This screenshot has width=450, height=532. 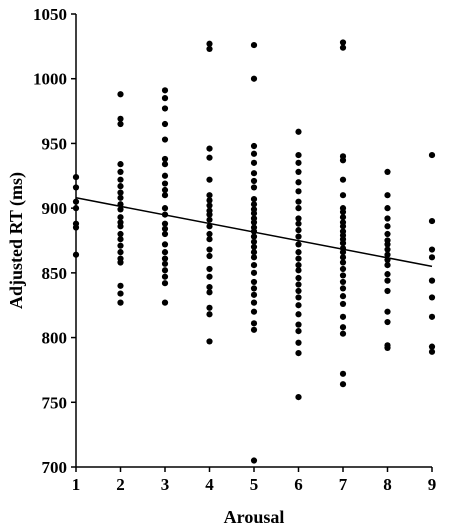 What do you see at coordinates (254, 517) in the screenshot?
I see `x-axis-title: Arousal` at bounding box center [254, 517].